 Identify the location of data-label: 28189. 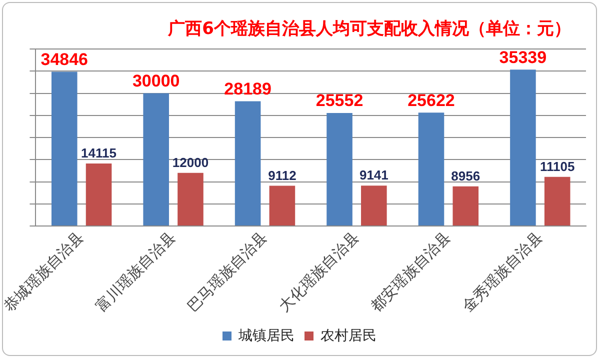
(248, 88).